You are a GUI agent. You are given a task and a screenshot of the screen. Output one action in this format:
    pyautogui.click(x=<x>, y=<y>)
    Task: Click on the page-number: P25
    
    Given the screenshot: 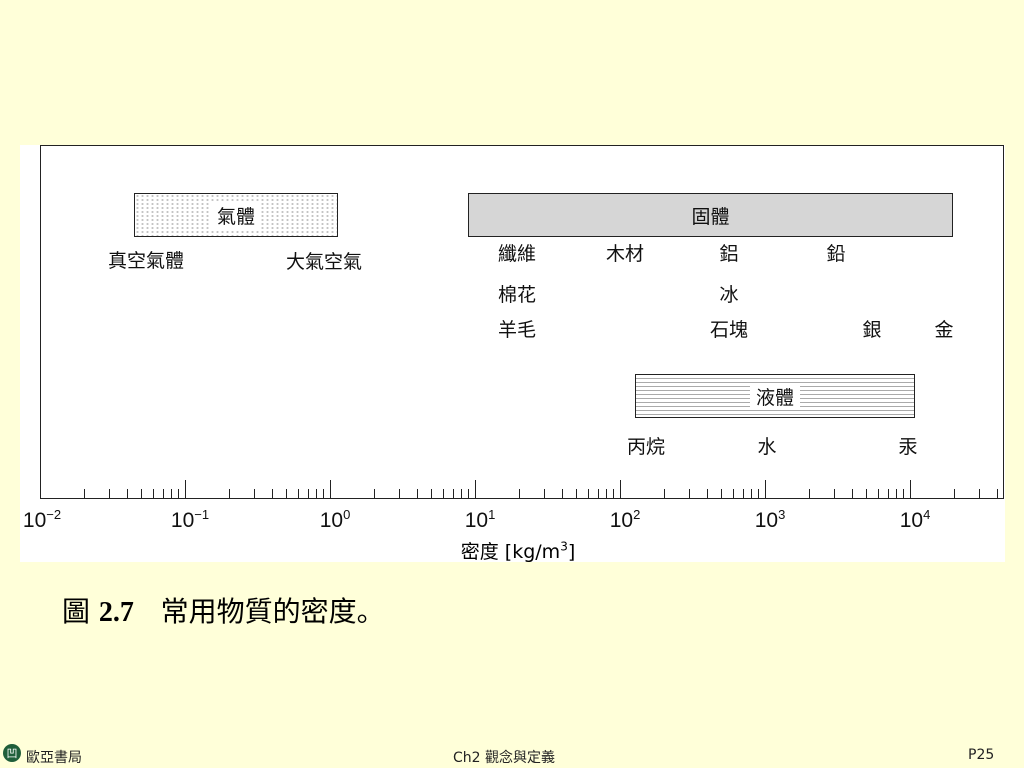 What is the action you would take?
    pyautogui.click(x=981, y=755)
    